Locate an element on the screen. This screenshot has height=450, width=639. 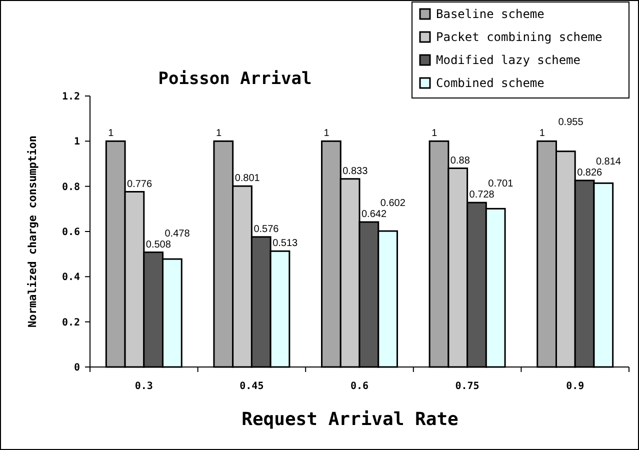
y-axis-title: Normalized charge consumption is located at coordinates (32, 231).